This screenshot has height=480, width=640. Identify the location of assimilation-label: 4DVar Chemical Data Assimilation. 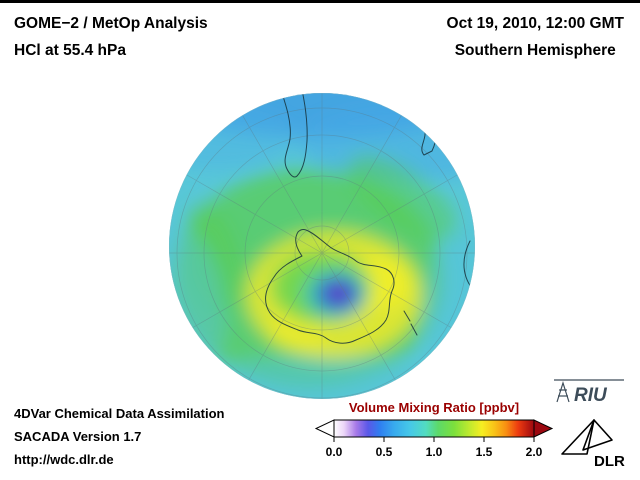
(119, 413).